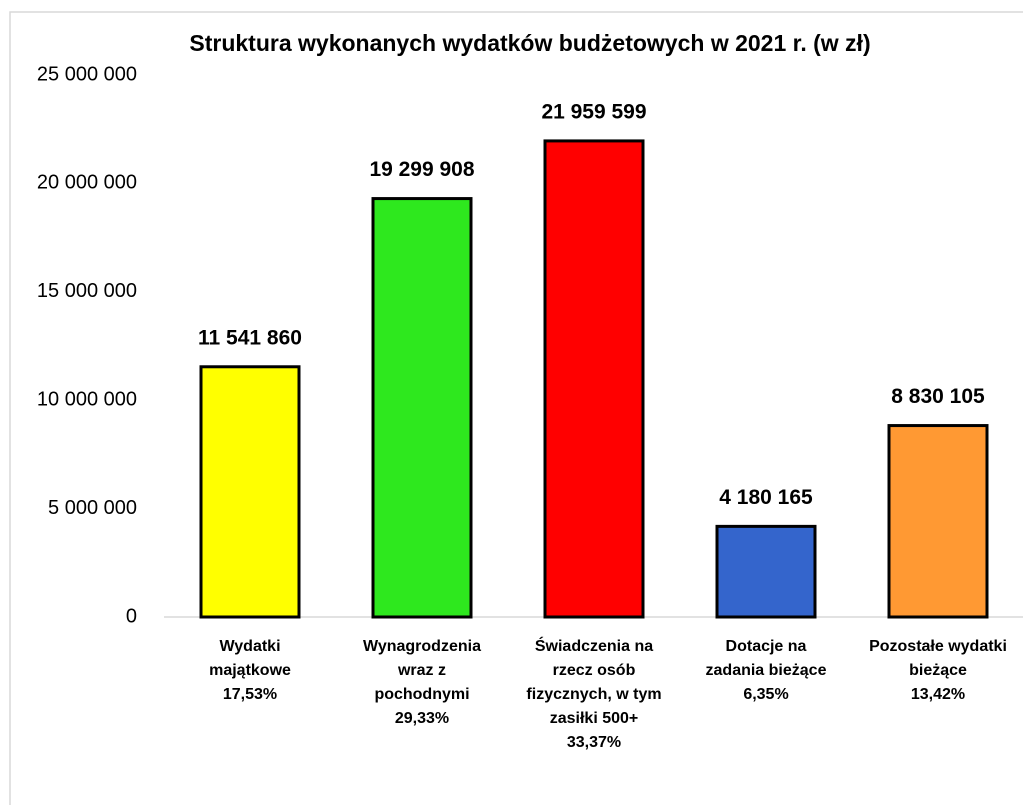  I want to click on x-tick-label: pochodnymi, so click(421, 694).